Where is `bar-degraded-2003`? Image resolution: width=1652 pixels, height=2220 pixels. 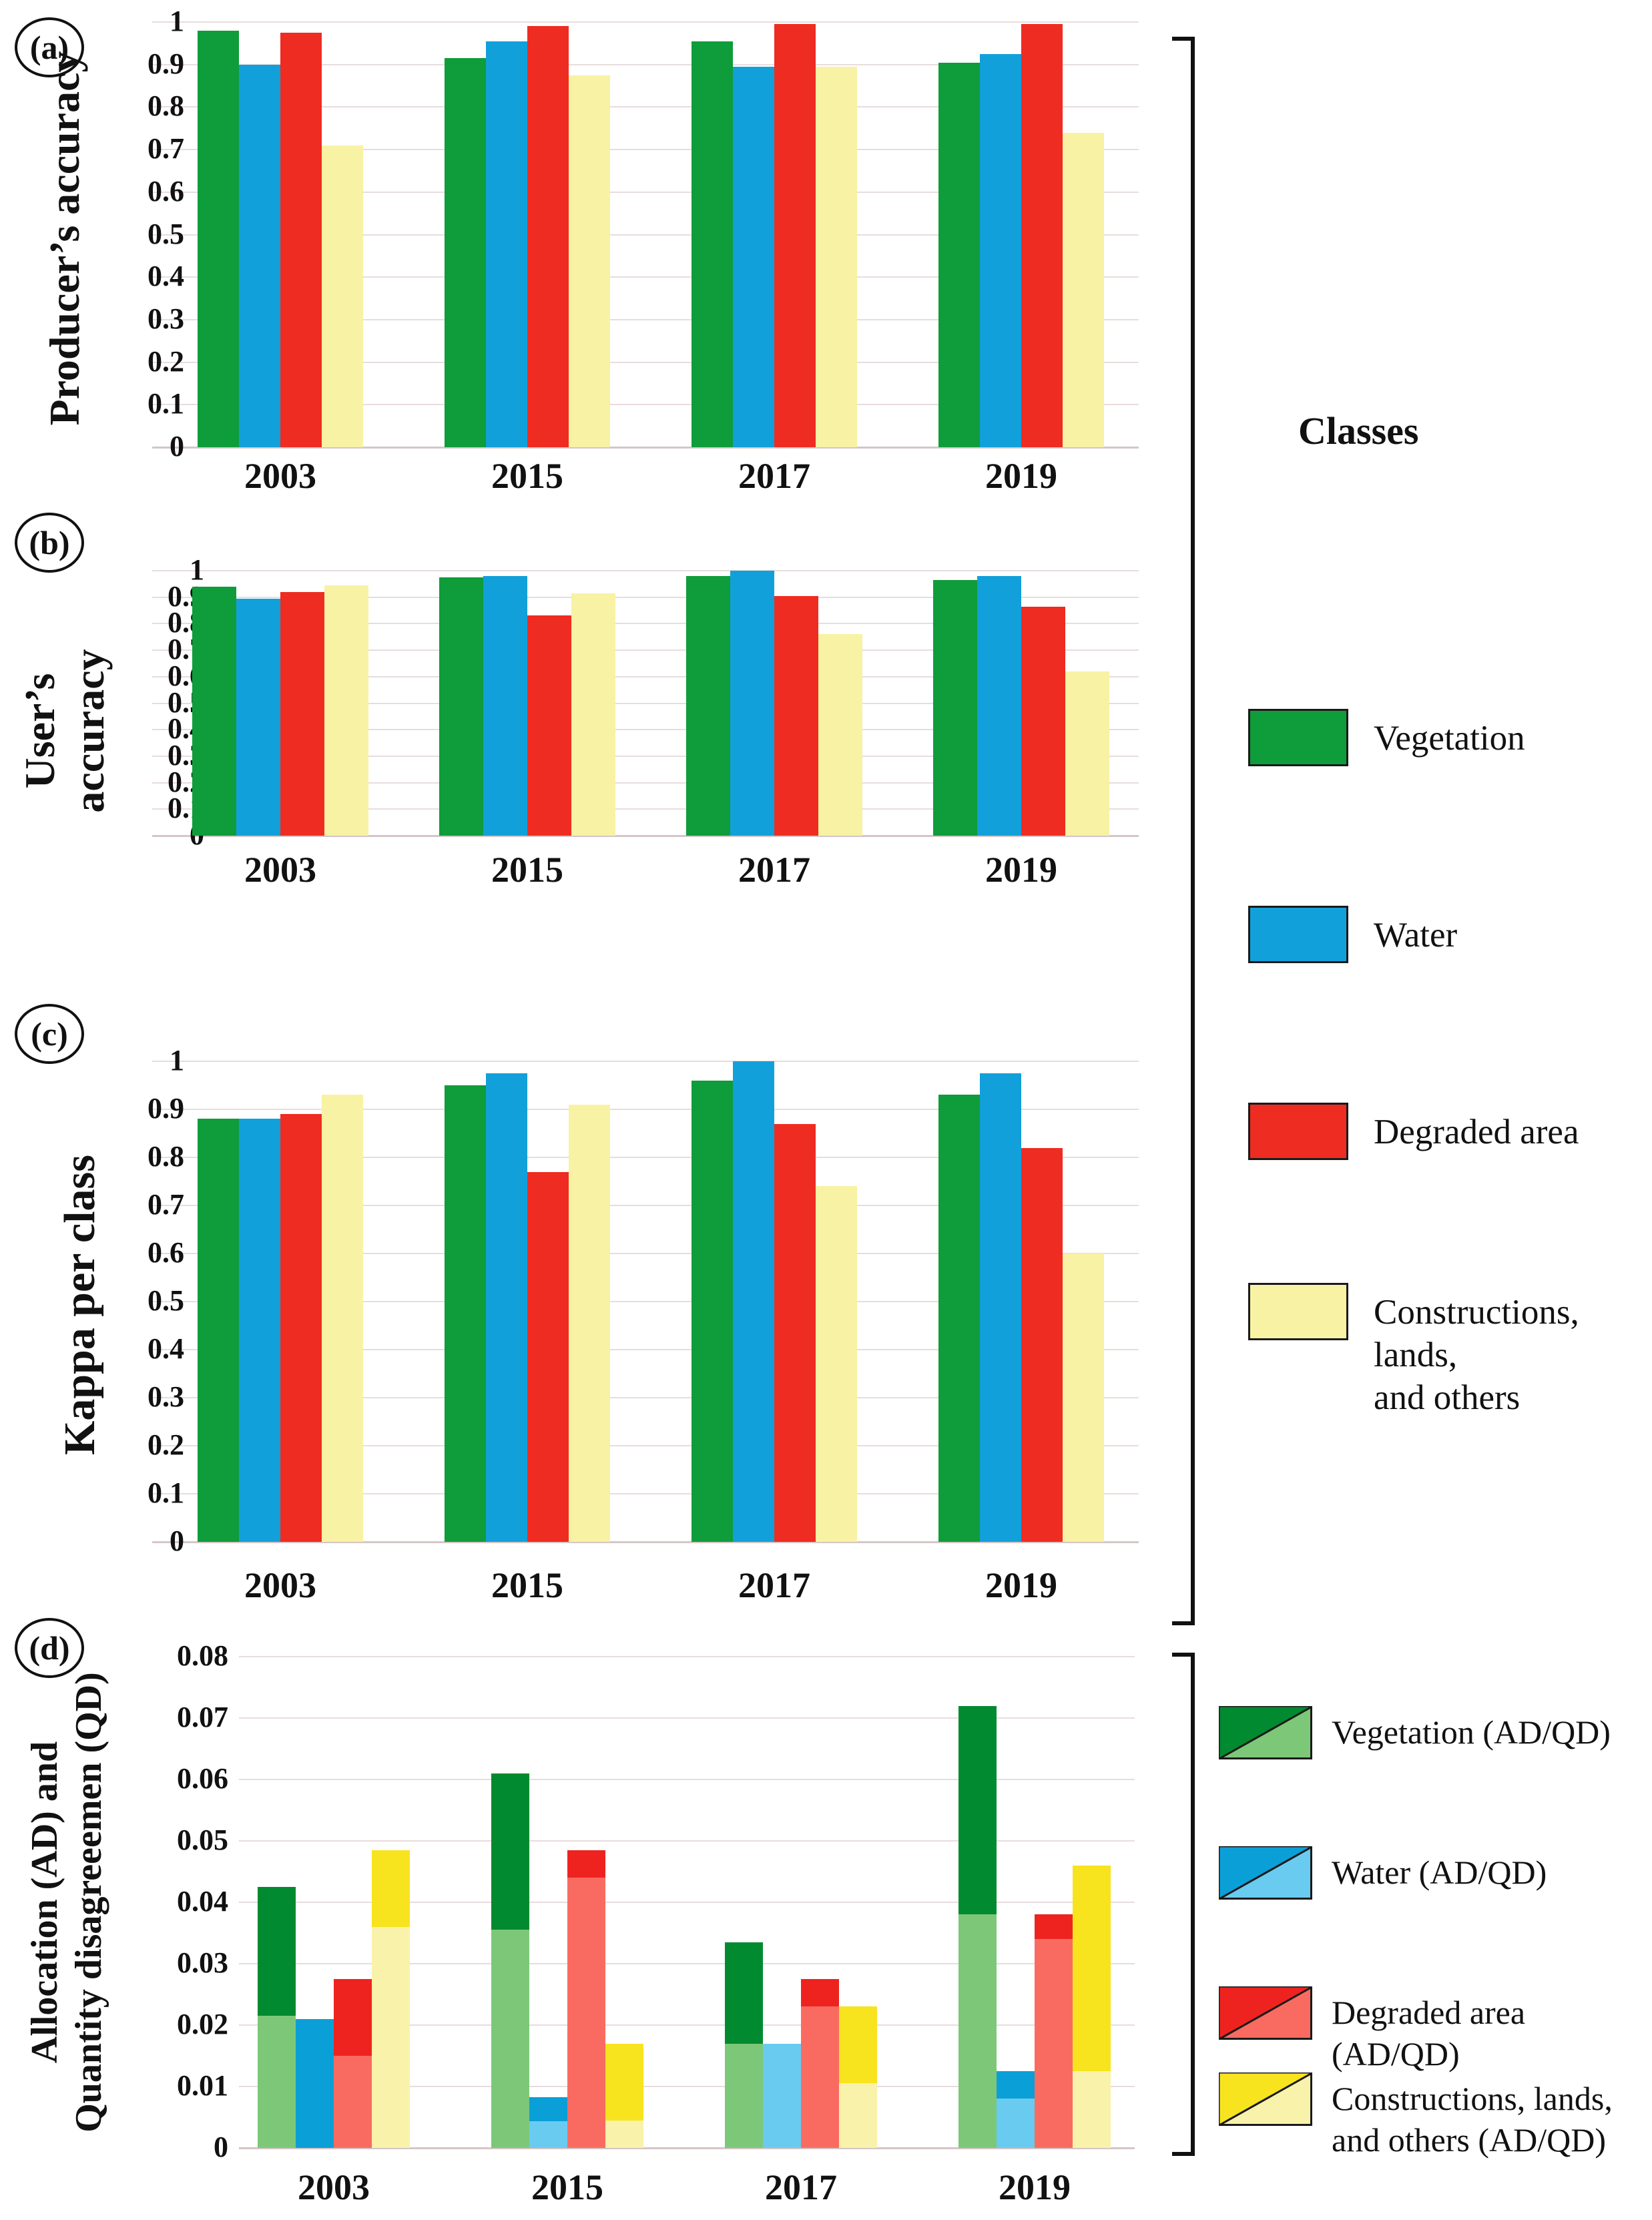 bar-degraded-2003 is located at coordinates (301, 240).